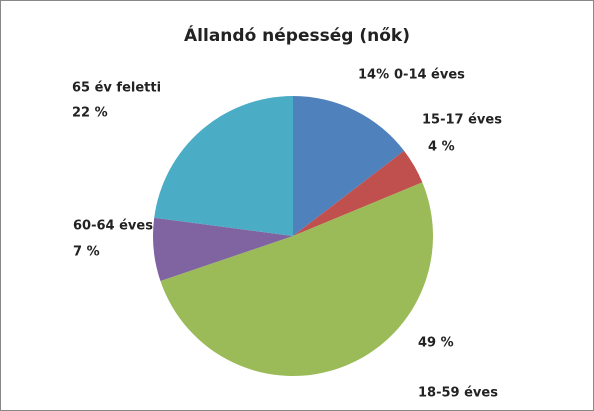  Describe the element at coordinates (297, 35) in the screenshot. I see `chart-title: Állandó népesség (nők)` at that location.